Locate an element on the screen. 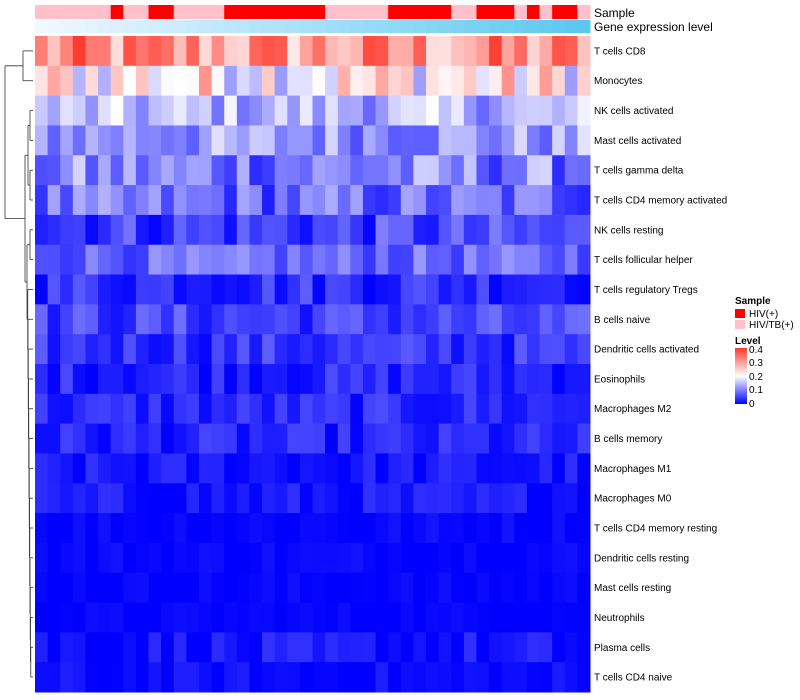 The width and height of the screenshot is (800, 700). row-label: T cells regulatory Tregs is located at coordinates (646, 290).